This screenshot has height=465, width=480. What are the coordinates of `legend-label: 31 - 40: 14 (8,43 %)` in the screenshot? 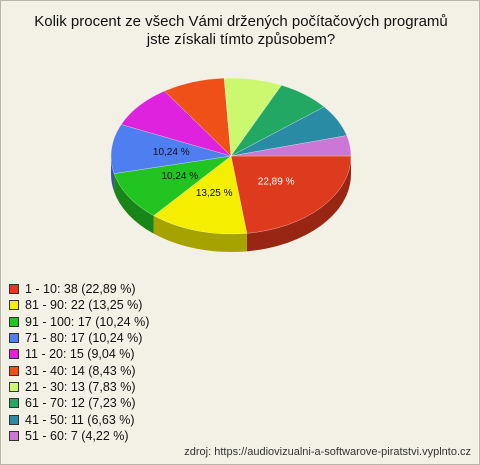 It's located at (80, 370).